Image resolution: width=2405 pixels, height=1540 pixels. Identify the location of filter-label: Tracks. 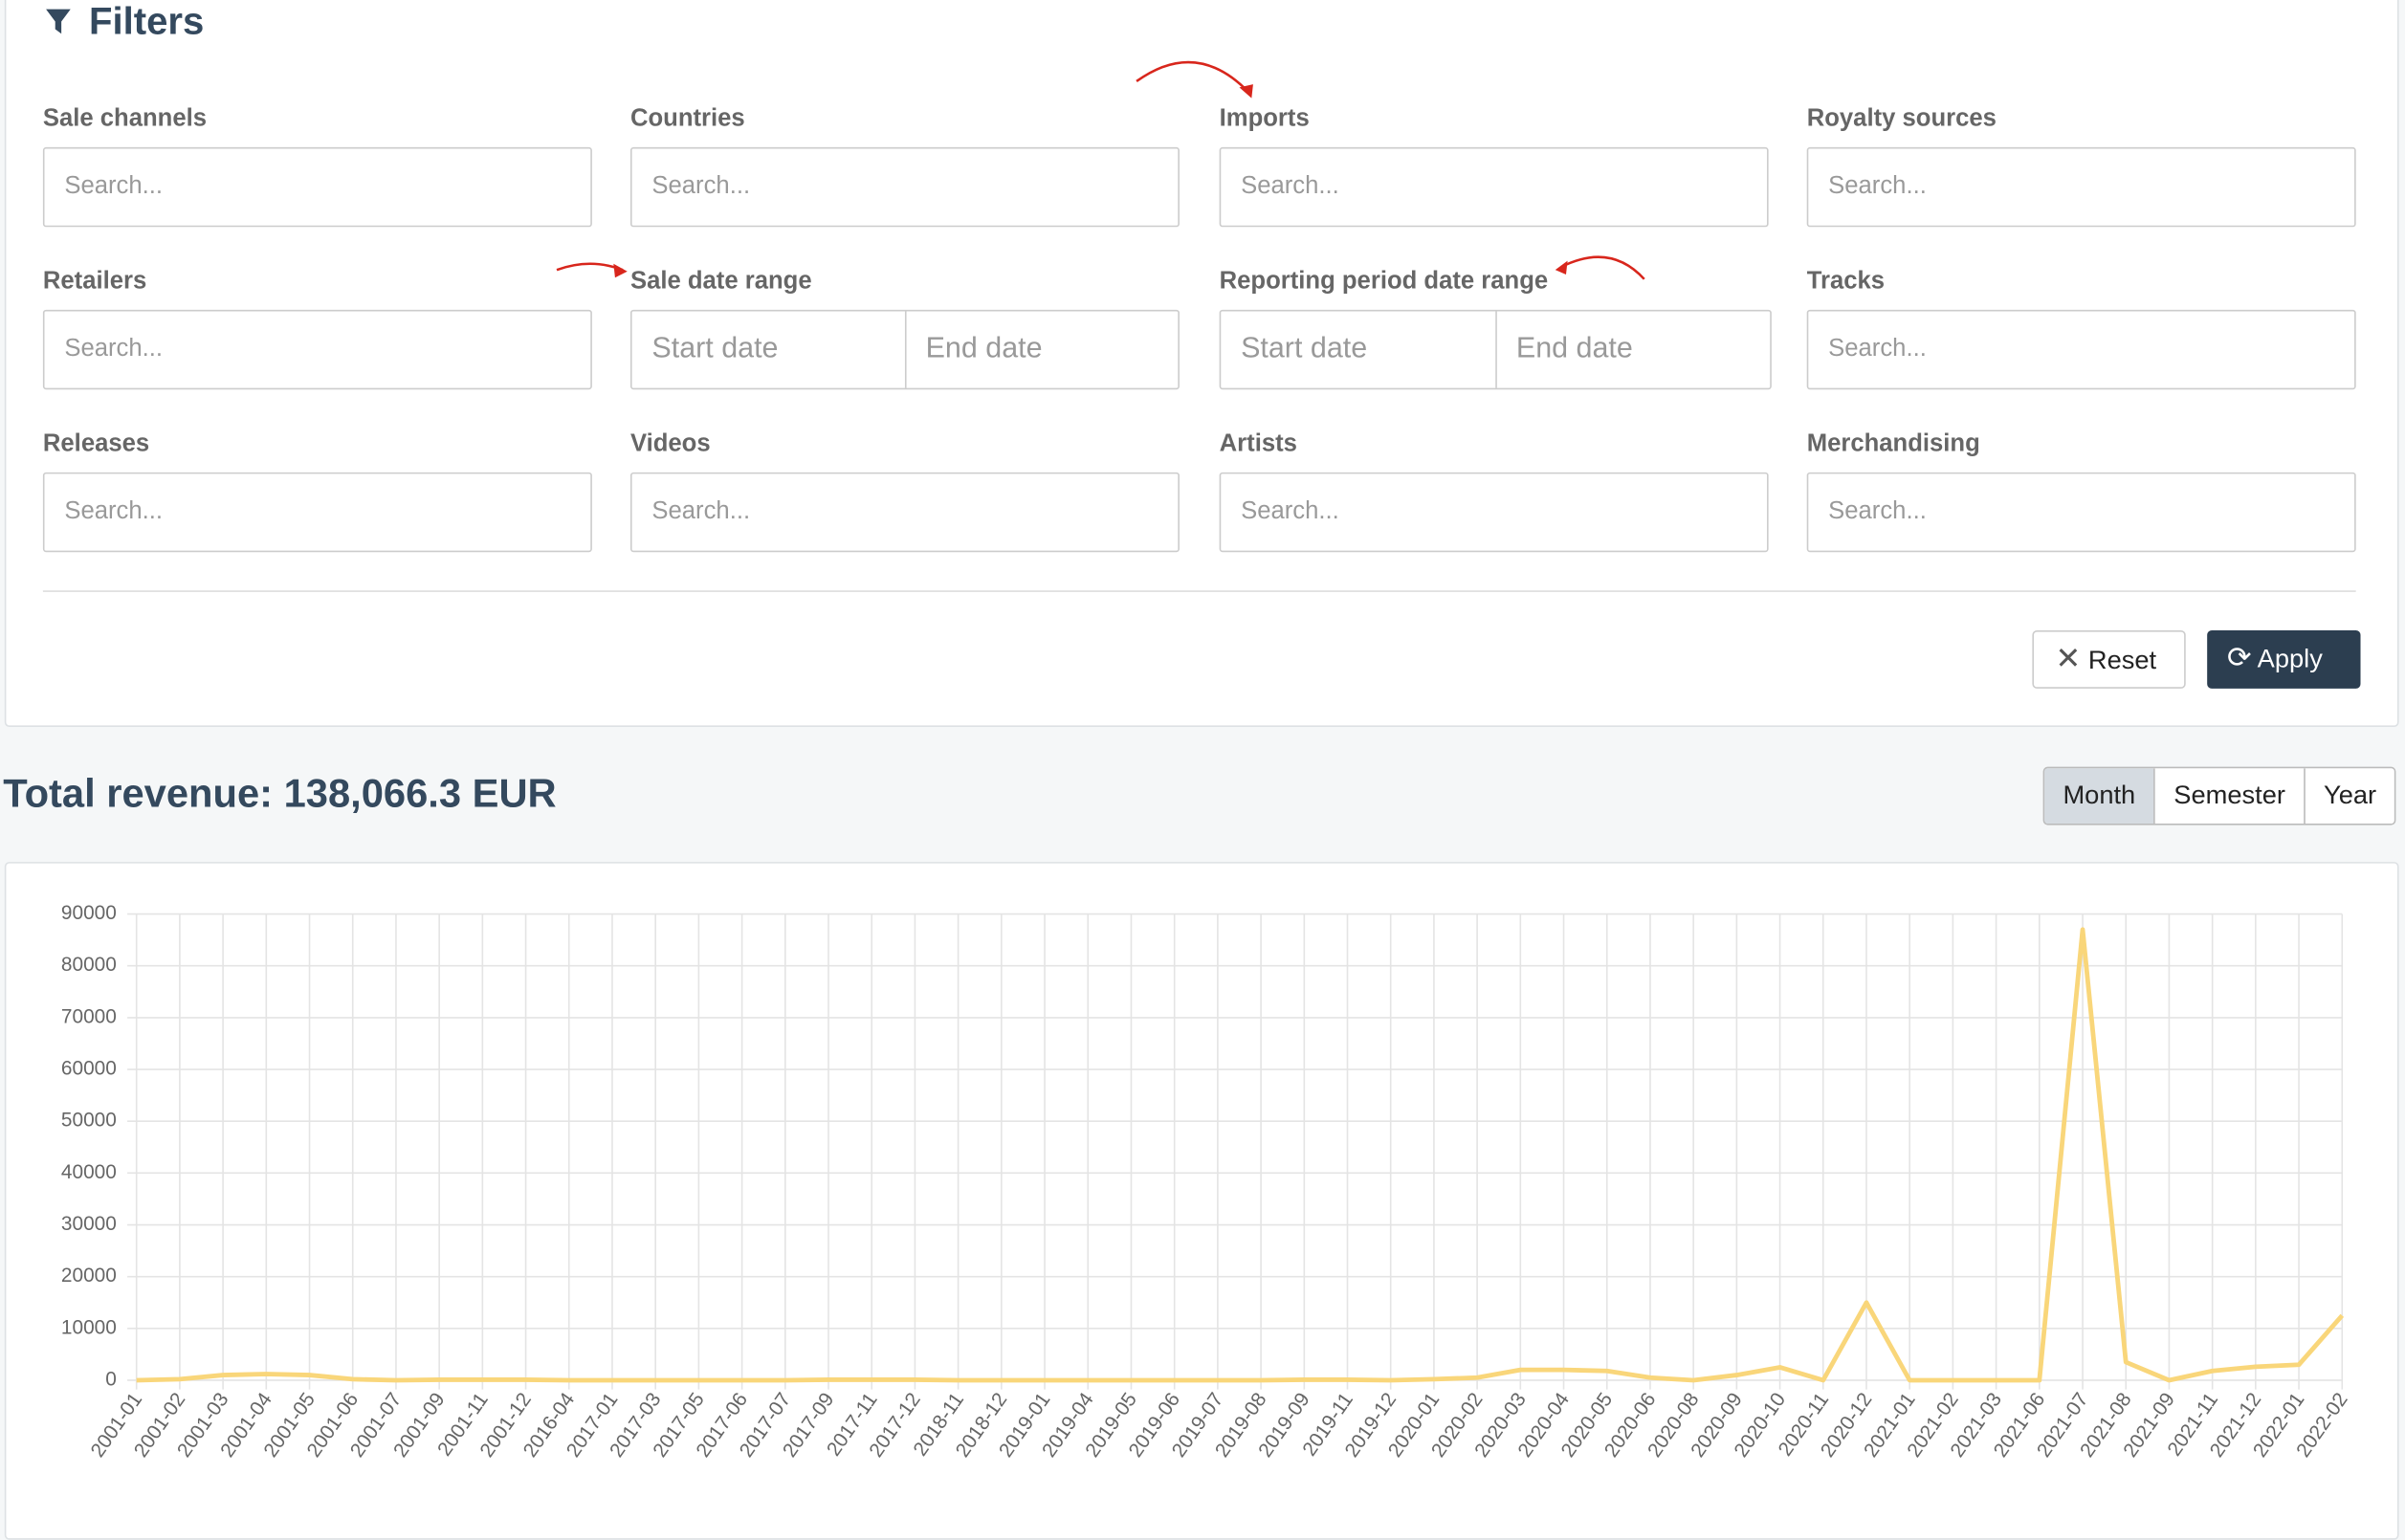
(1846, 281).